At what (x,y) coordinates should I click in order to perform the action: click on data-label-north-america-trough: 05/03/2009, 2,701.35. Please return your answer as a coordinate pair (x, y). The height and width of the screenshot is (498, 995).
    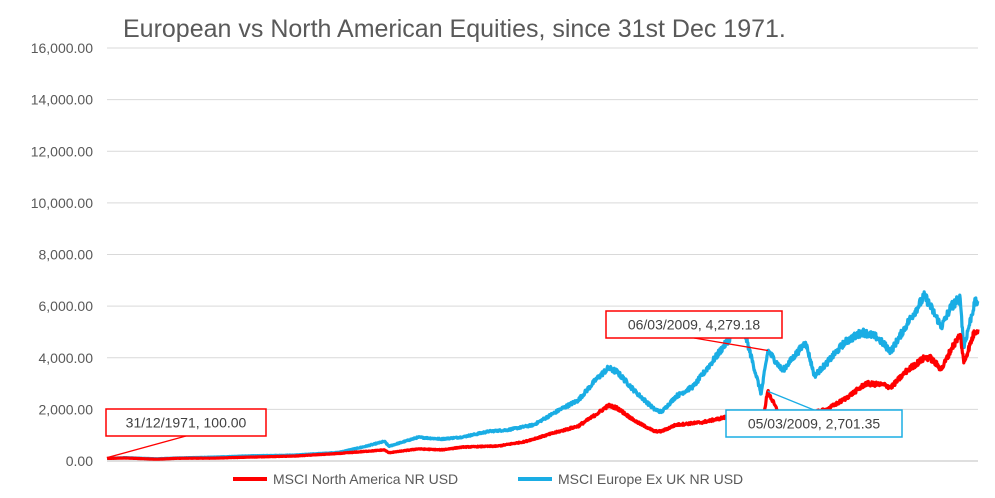
    Looking at the image, I should click on (814, 414).